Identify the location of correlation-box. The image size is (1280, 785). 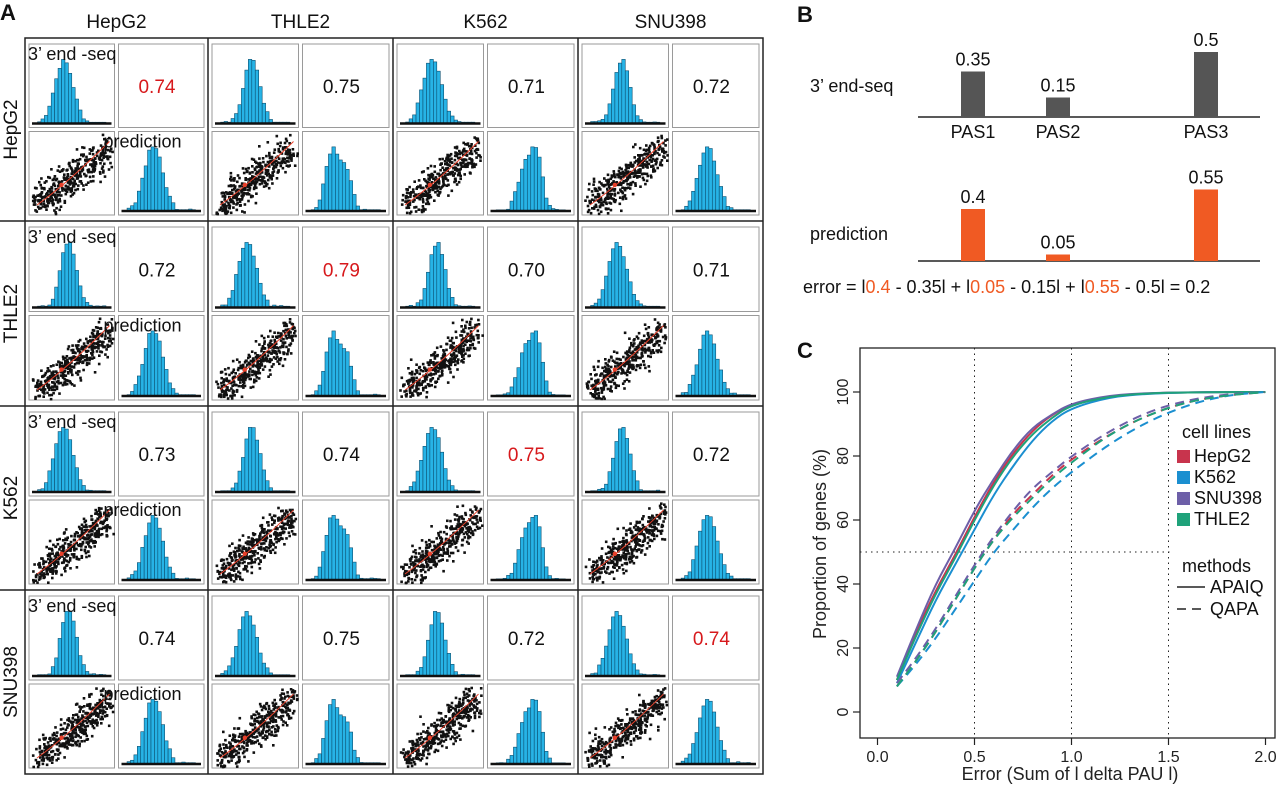
(531, 85).